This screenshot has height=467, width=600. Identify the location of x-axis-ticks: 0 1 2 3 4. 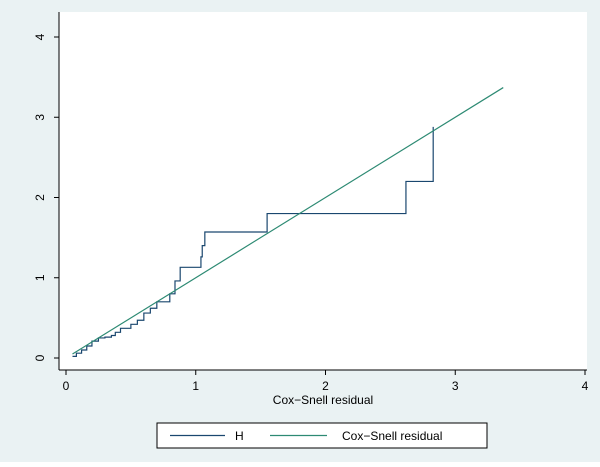
(326, 381).